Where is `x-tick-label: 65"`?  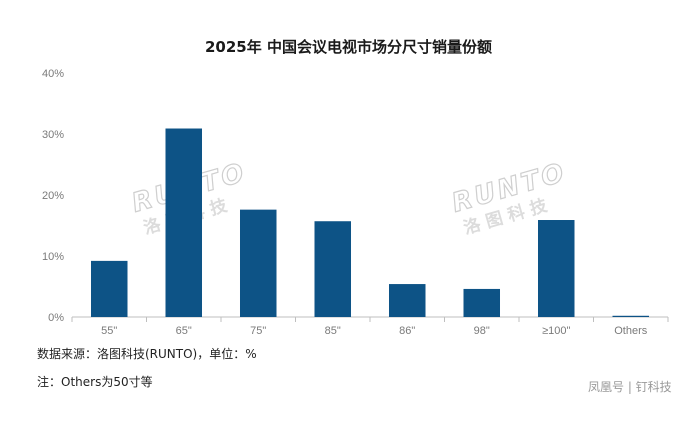
x-tick-label: 65" is located at coordinates (184, 331).